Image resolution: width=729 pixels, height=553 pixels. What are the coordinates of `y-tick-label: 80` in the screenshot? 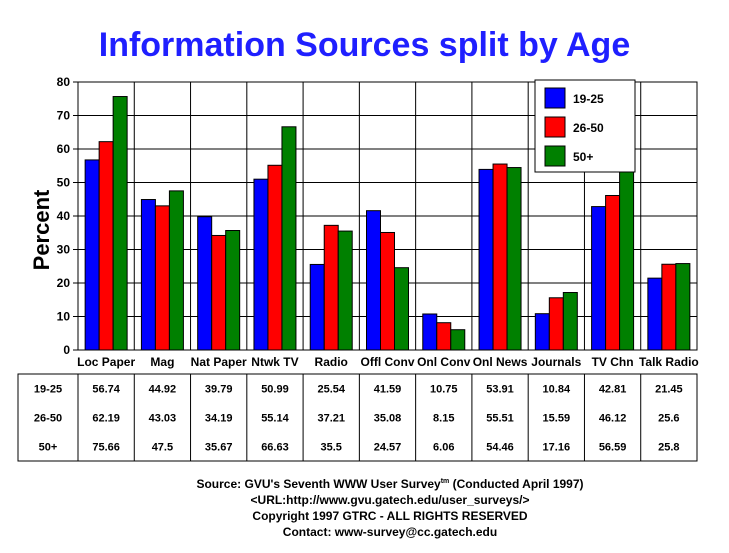 It's located at (64, 82).